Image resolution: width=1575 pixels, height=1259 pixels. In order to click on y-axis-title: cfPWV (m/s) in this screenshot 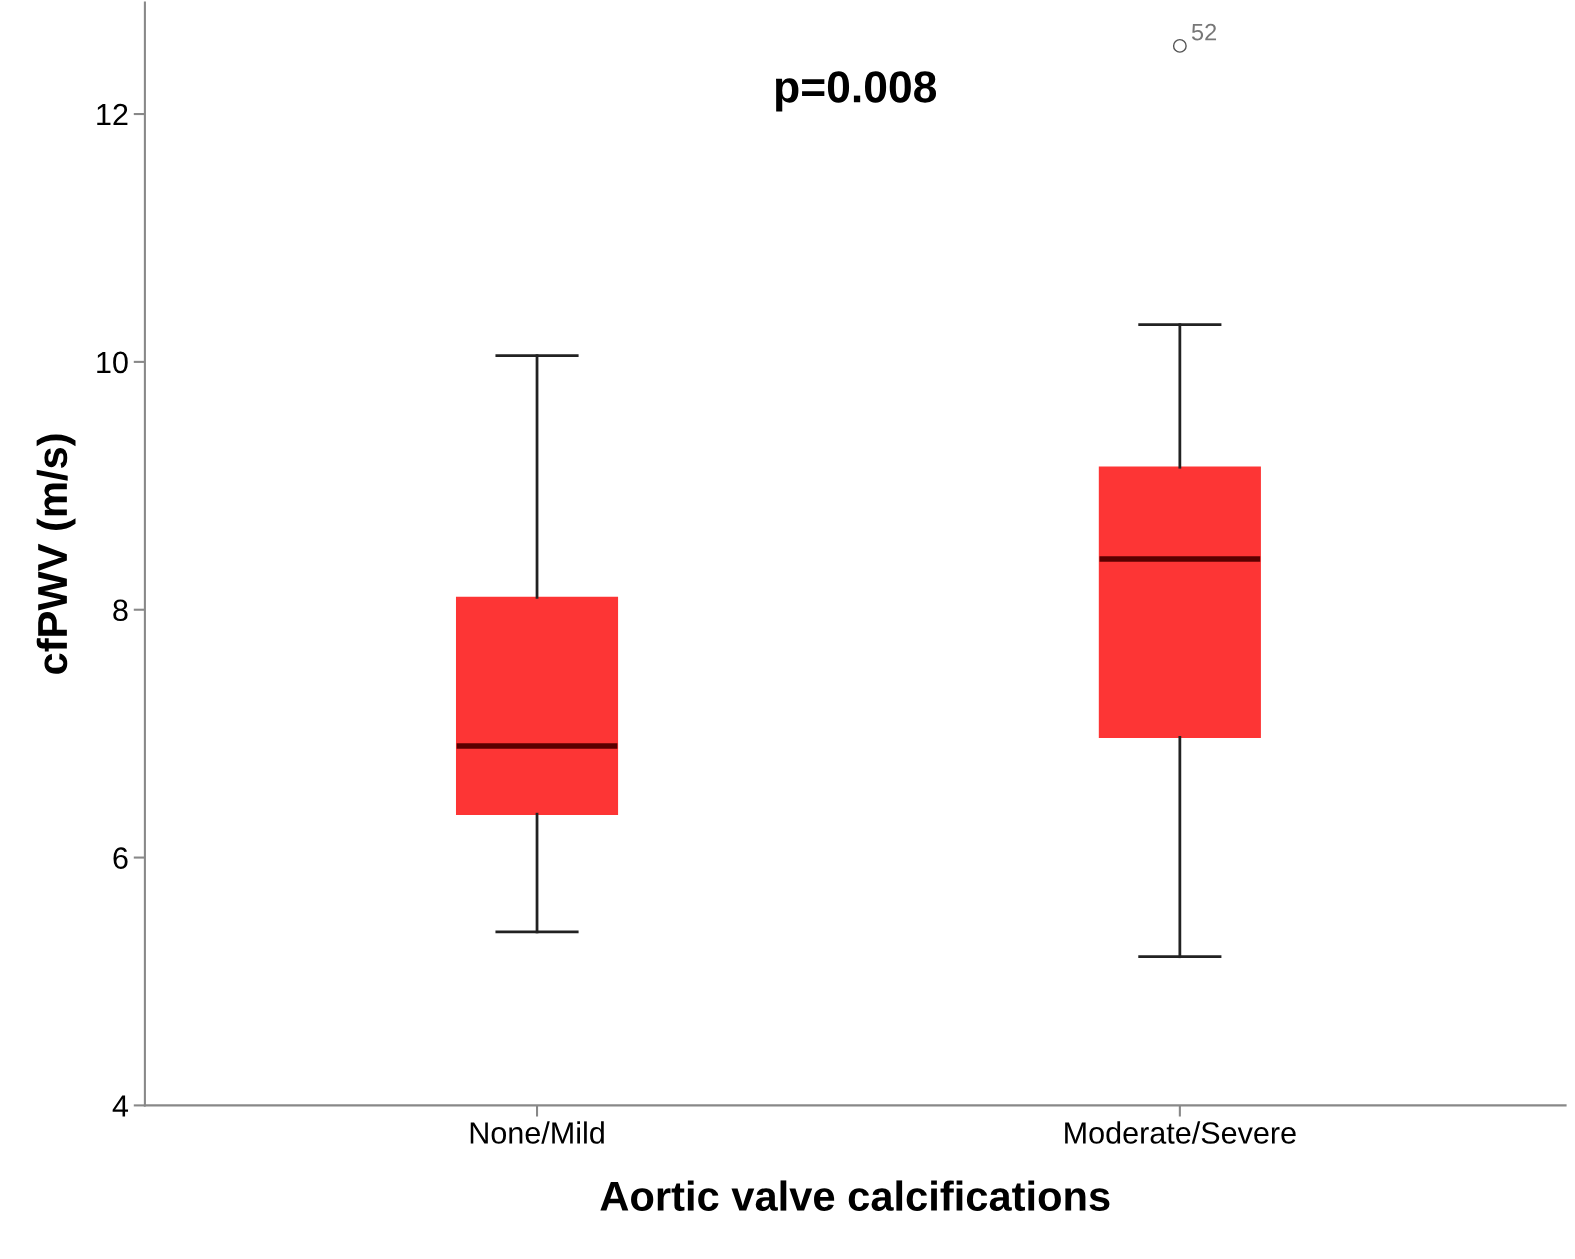, I will do `click(56, 554)`.